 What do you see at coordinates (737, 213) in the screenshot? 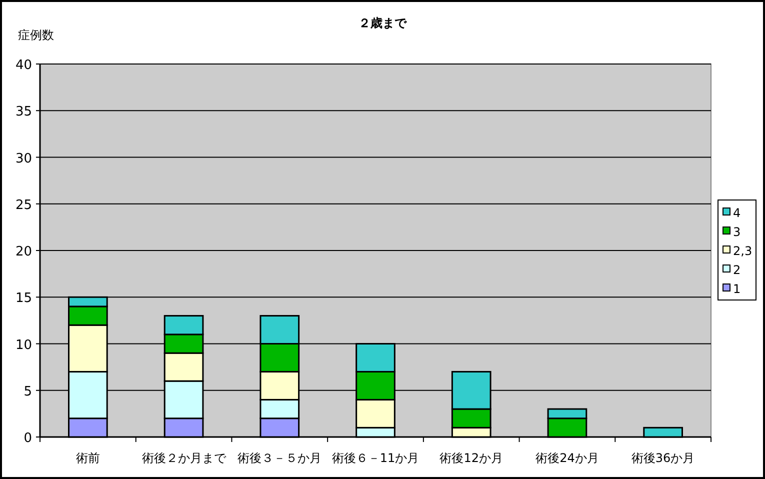
I see `legend-label: 4` at bounding box center [737, 213].